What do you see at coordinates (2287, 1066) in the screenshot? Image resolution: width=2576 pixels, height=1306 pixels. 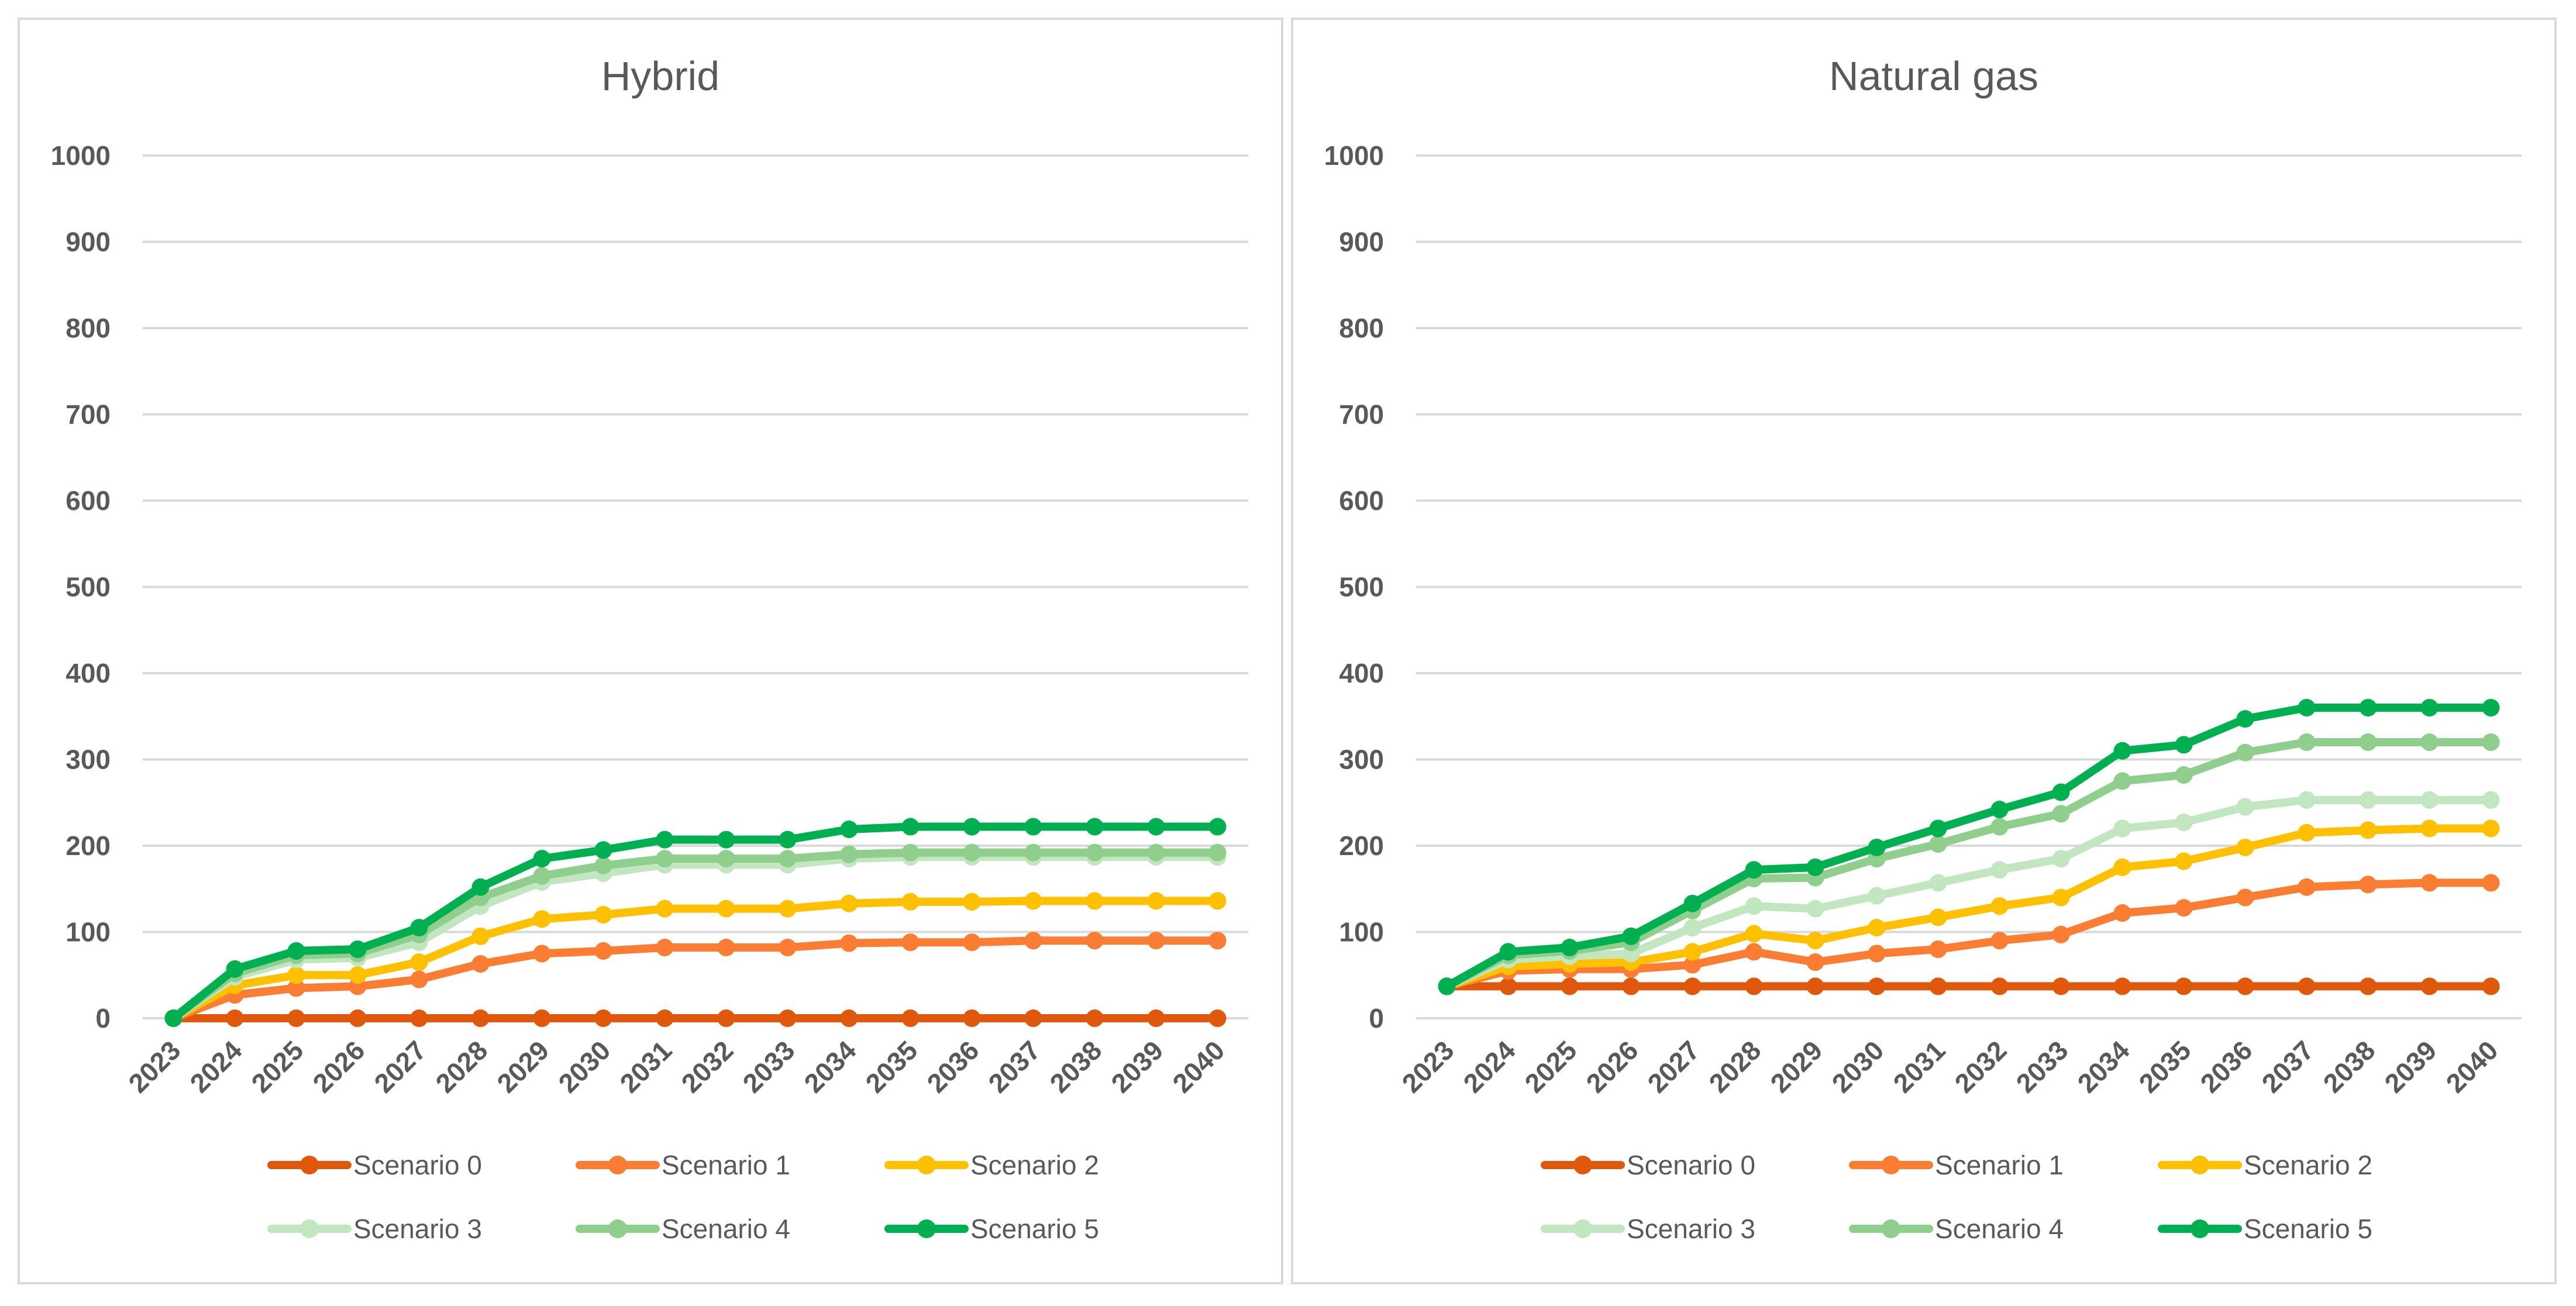 I see `x-tick-label: 2037` at bounding box center [2287, 1066].